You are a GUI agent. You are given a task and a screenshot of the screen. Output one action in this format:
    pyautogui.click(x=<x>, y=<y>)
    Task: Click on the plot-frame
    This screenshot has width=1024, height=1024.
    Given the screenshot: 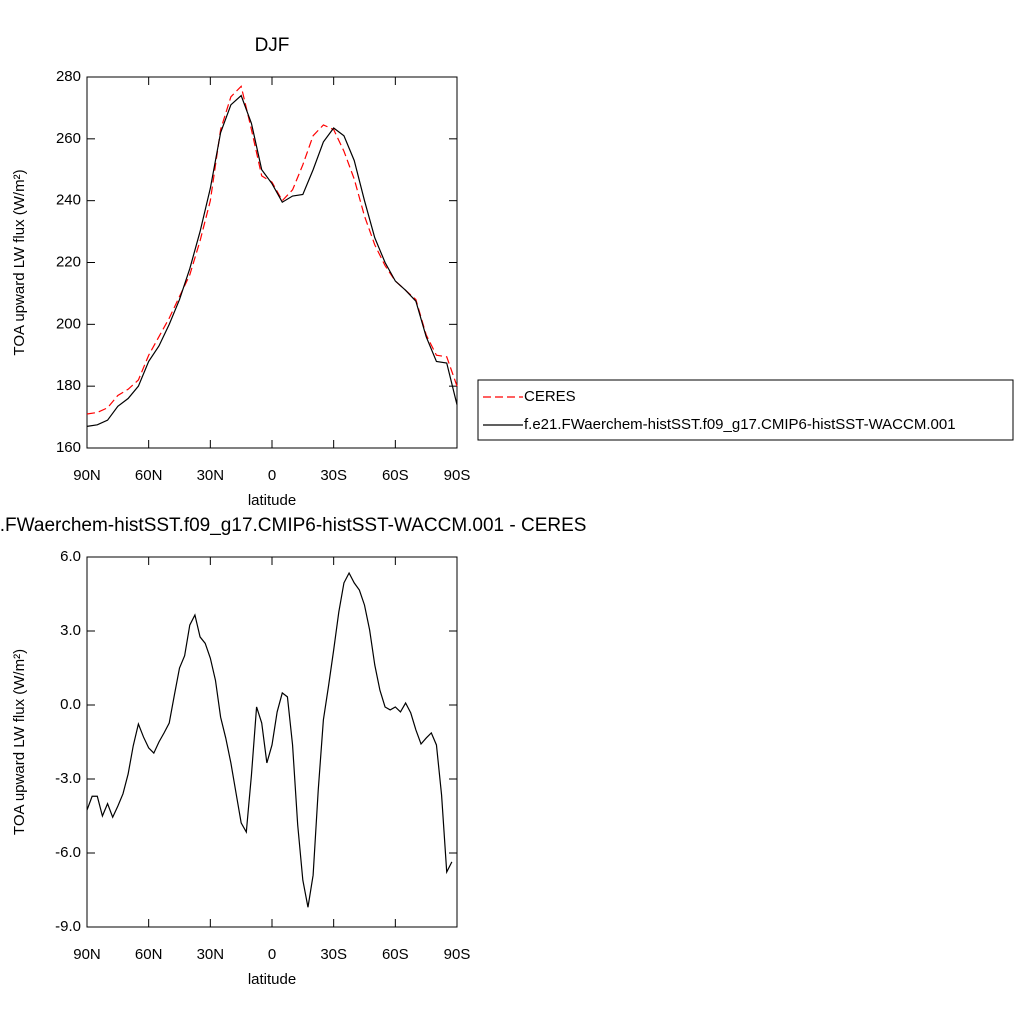 What is the action you would take?
    pyautogui.click(x=272, y=262)
    